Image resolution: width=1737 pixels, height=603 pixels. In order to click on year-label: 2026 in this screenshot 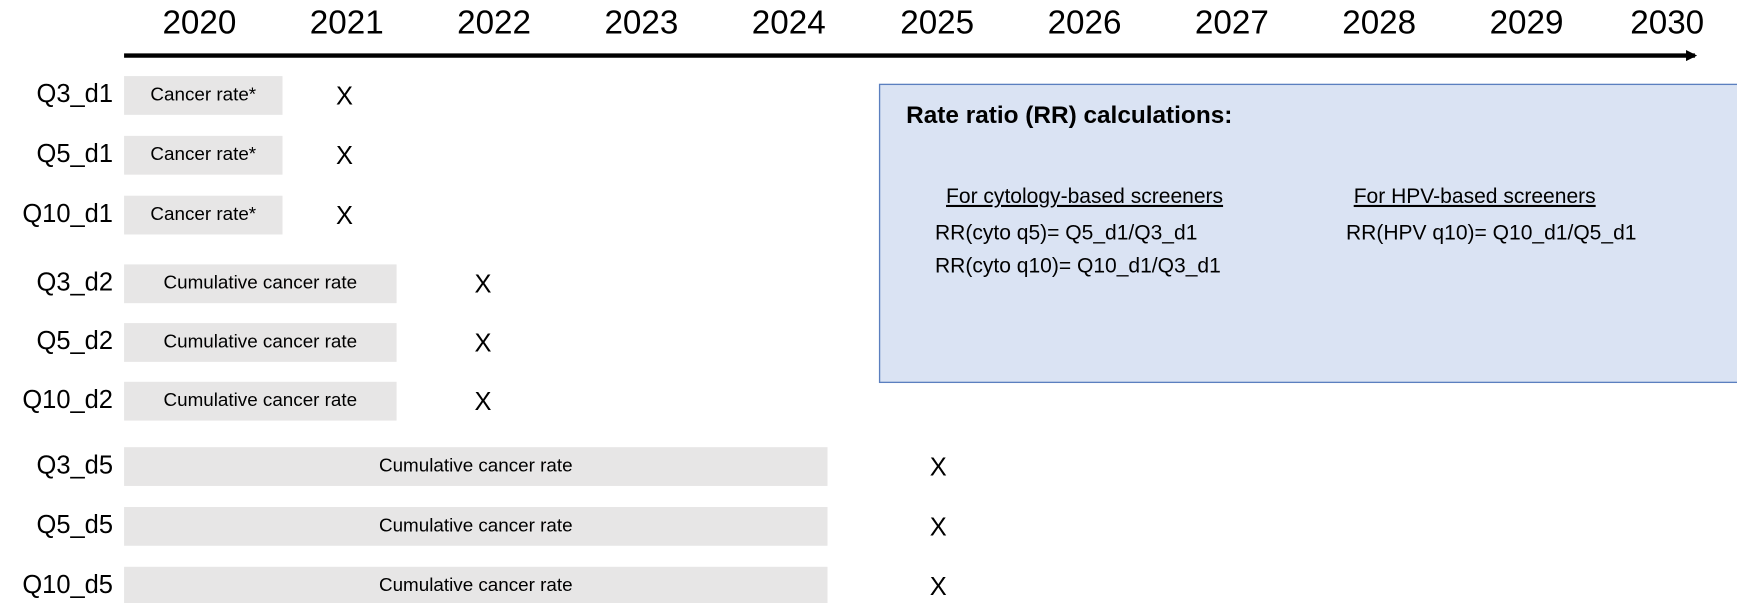, I will do `click(1085, 22)`.